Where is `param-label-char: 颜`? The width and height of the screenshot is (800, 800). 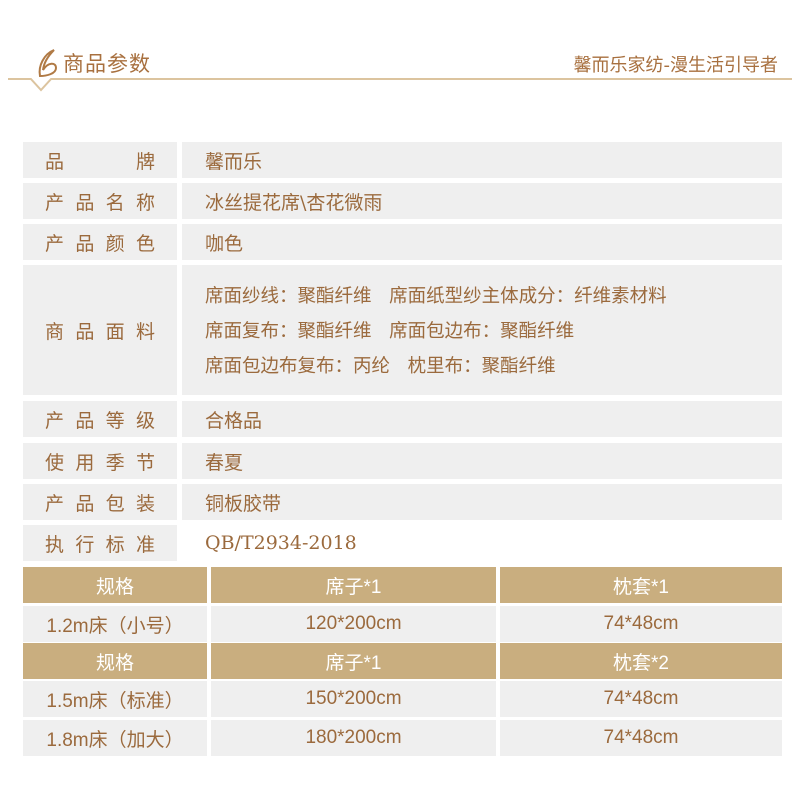
param-label-char: 颜 is located at coordinates (115, 243).